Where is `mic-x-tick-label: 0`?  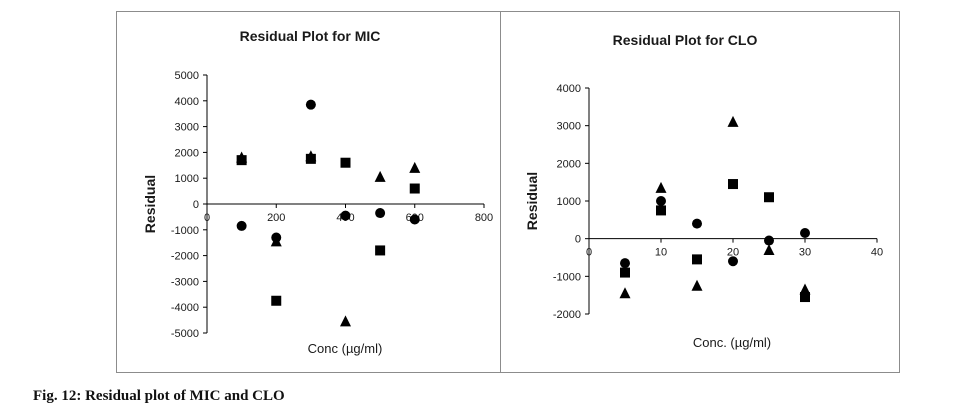
mic-x-tick-label: 0 is located at coordinates (207, 218).